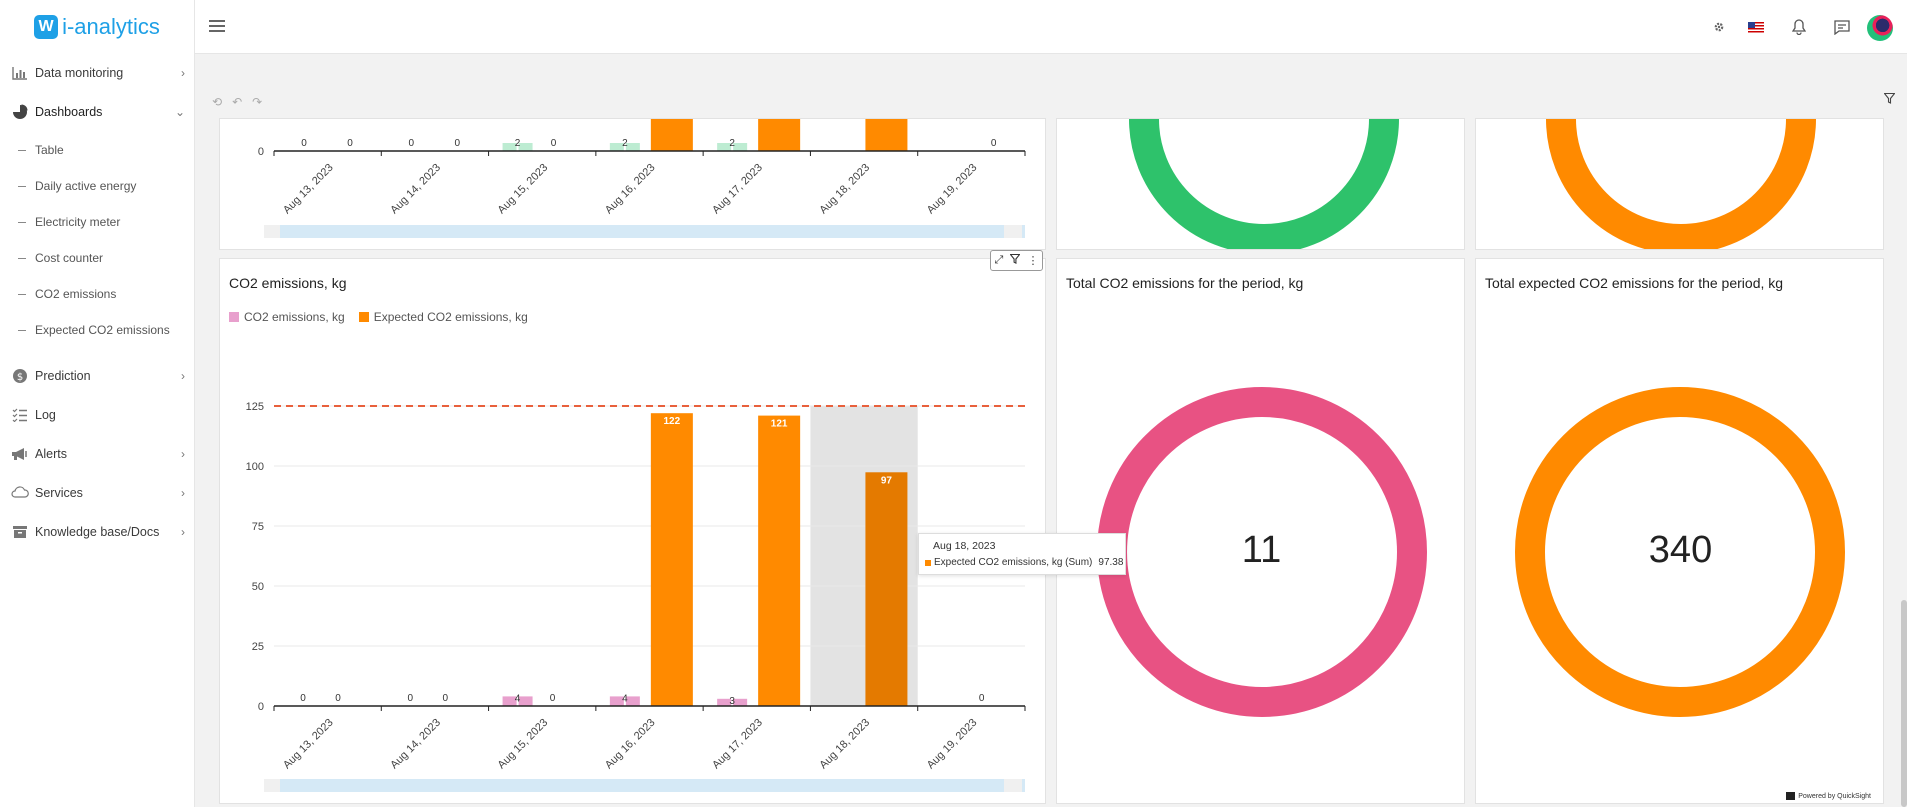  What do you see at coordinates (1842, 27) in the screenshot?
I see `messages-chat-icon` at bounding box center [1842, 27].